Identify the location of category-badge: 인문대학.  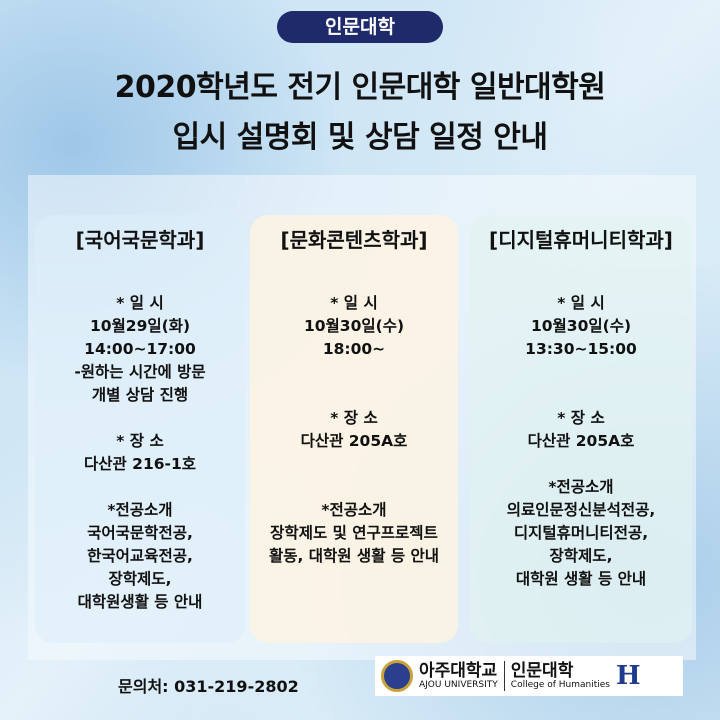
(360, 27).